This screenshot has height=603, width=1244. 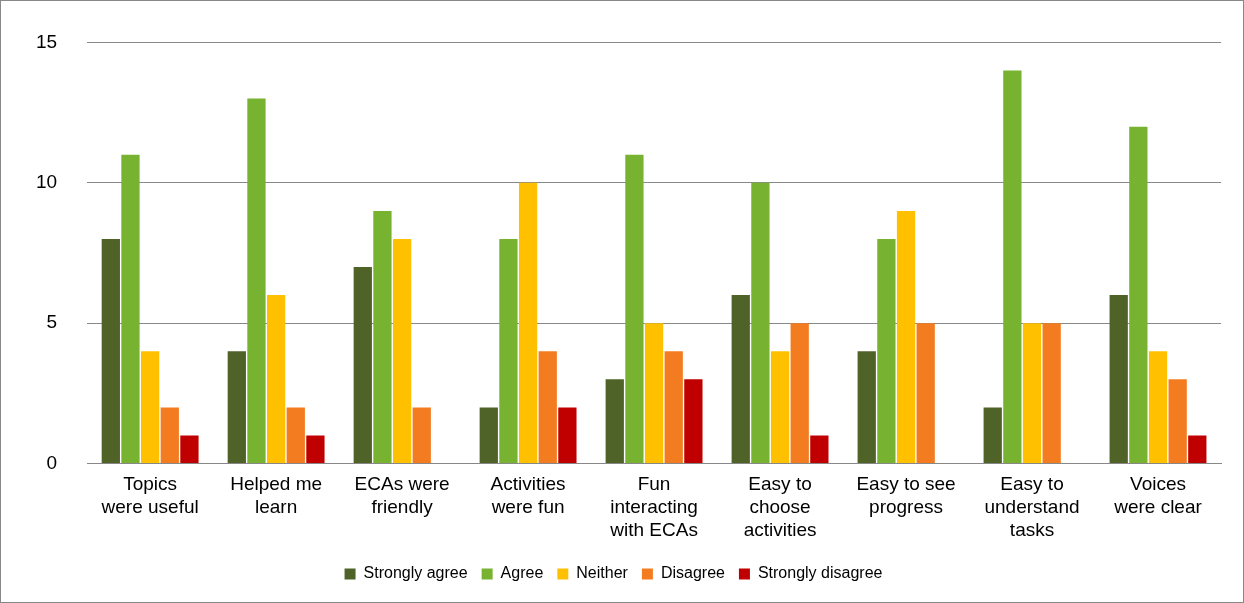 What do you see at coordinates (402, 495) in the screenshot?
I see `x-tick-label: ECAs were friendly` at bounding box center [402, 495].